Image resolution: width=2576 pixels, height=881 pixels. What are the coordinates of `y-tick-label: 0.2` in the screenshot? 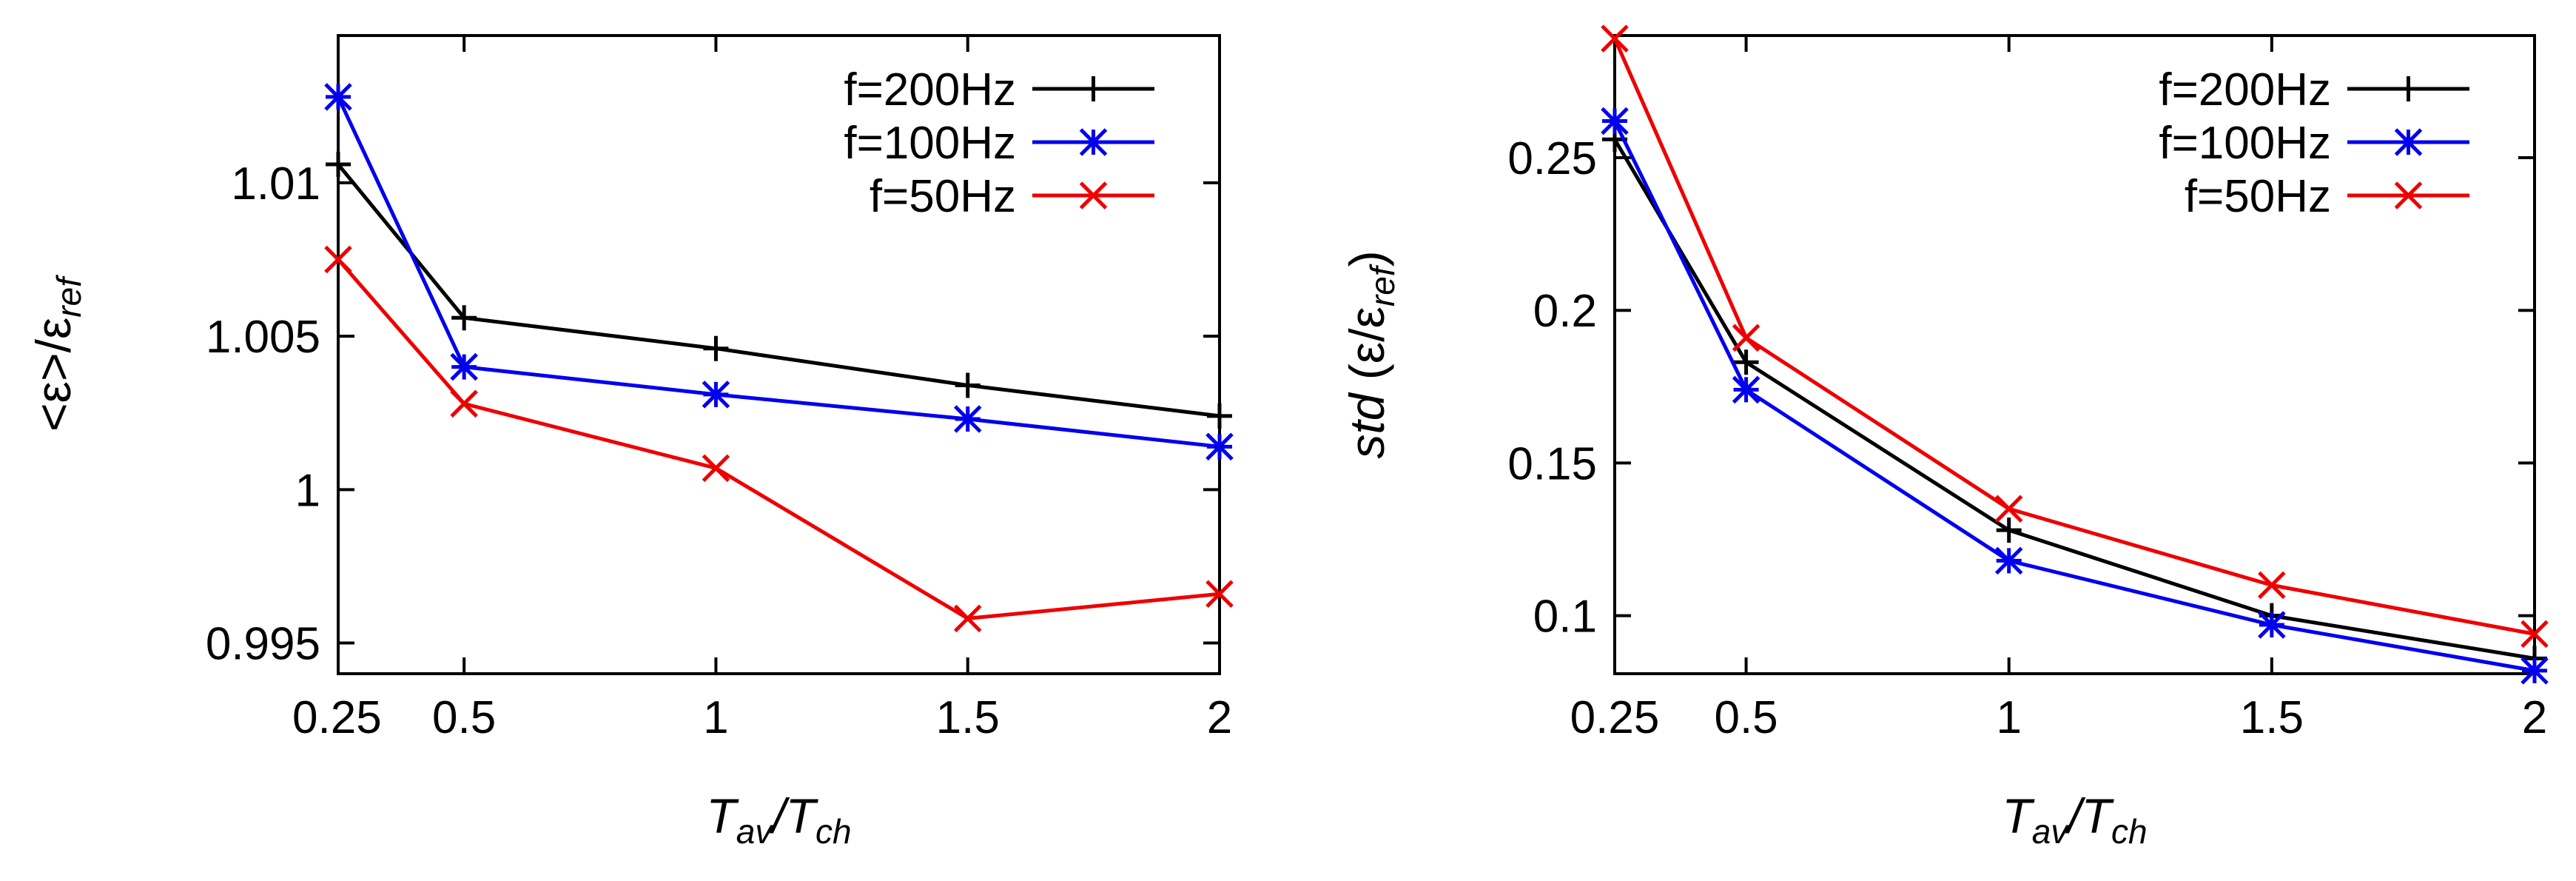 It's located at (1565, 311).